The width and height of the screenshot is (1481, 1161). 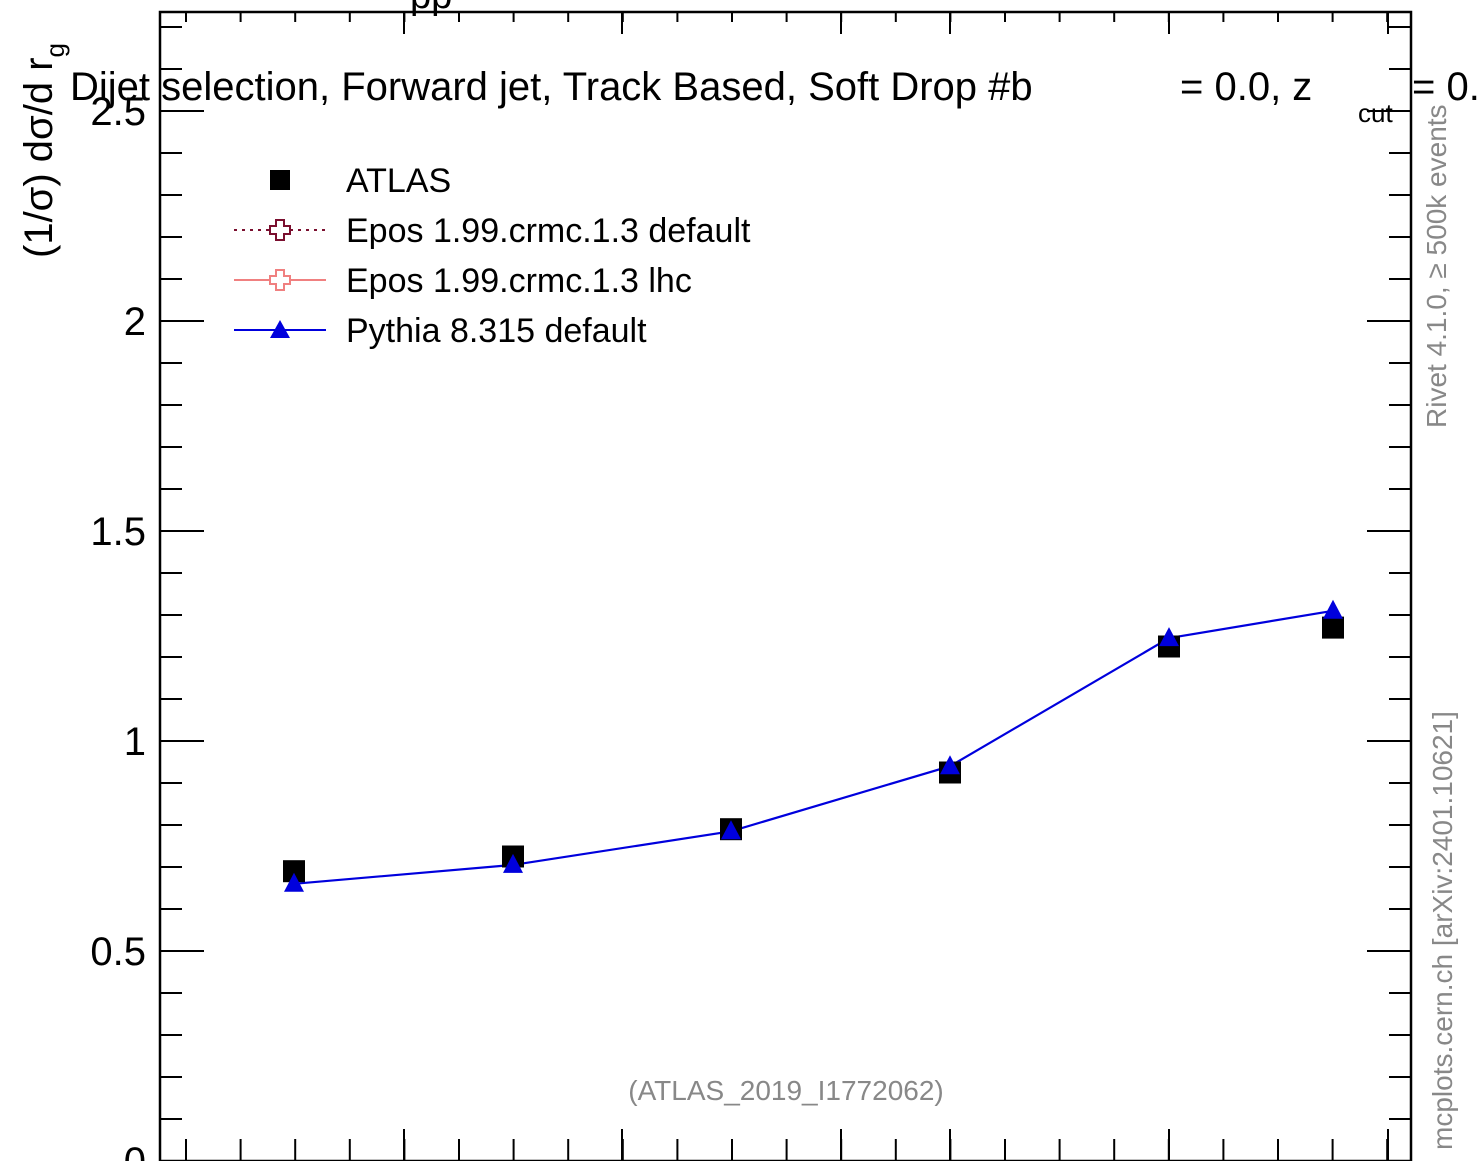 What do you see at coordinates (118, 532) in the screenshot?
I see `y-tick-label: 1.5` at bounding box center [118, 532].